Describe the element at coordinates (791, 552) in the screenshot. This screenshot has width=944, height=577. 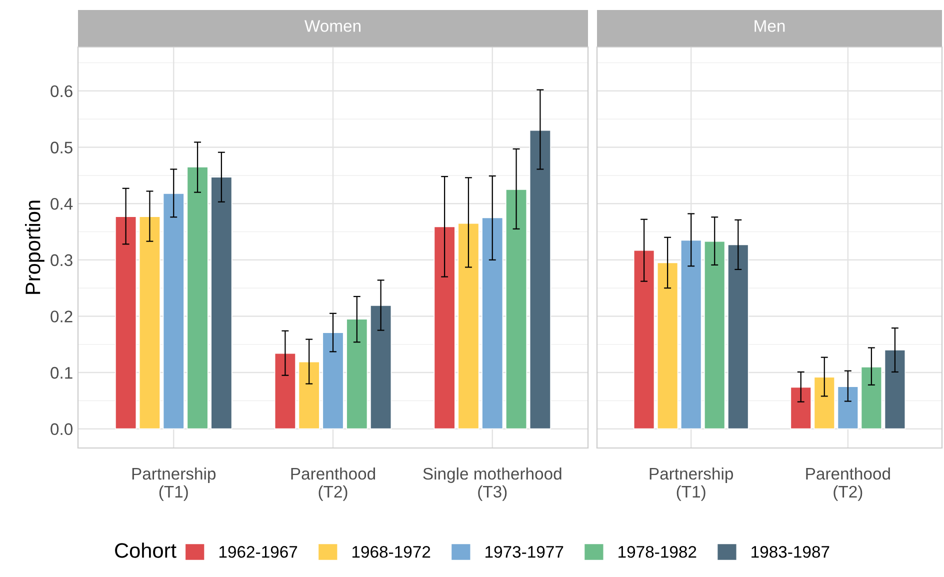
I see `legend-label: 1983-1987` at that location.